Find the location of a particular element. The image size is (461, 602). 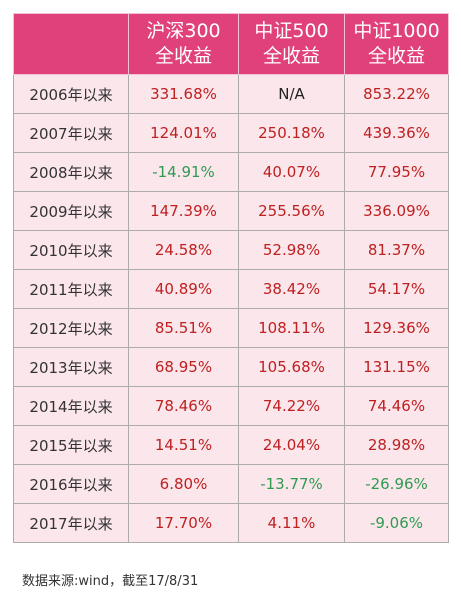

cell-csi300-return: -14.91% is located at coordinates (183, 172).